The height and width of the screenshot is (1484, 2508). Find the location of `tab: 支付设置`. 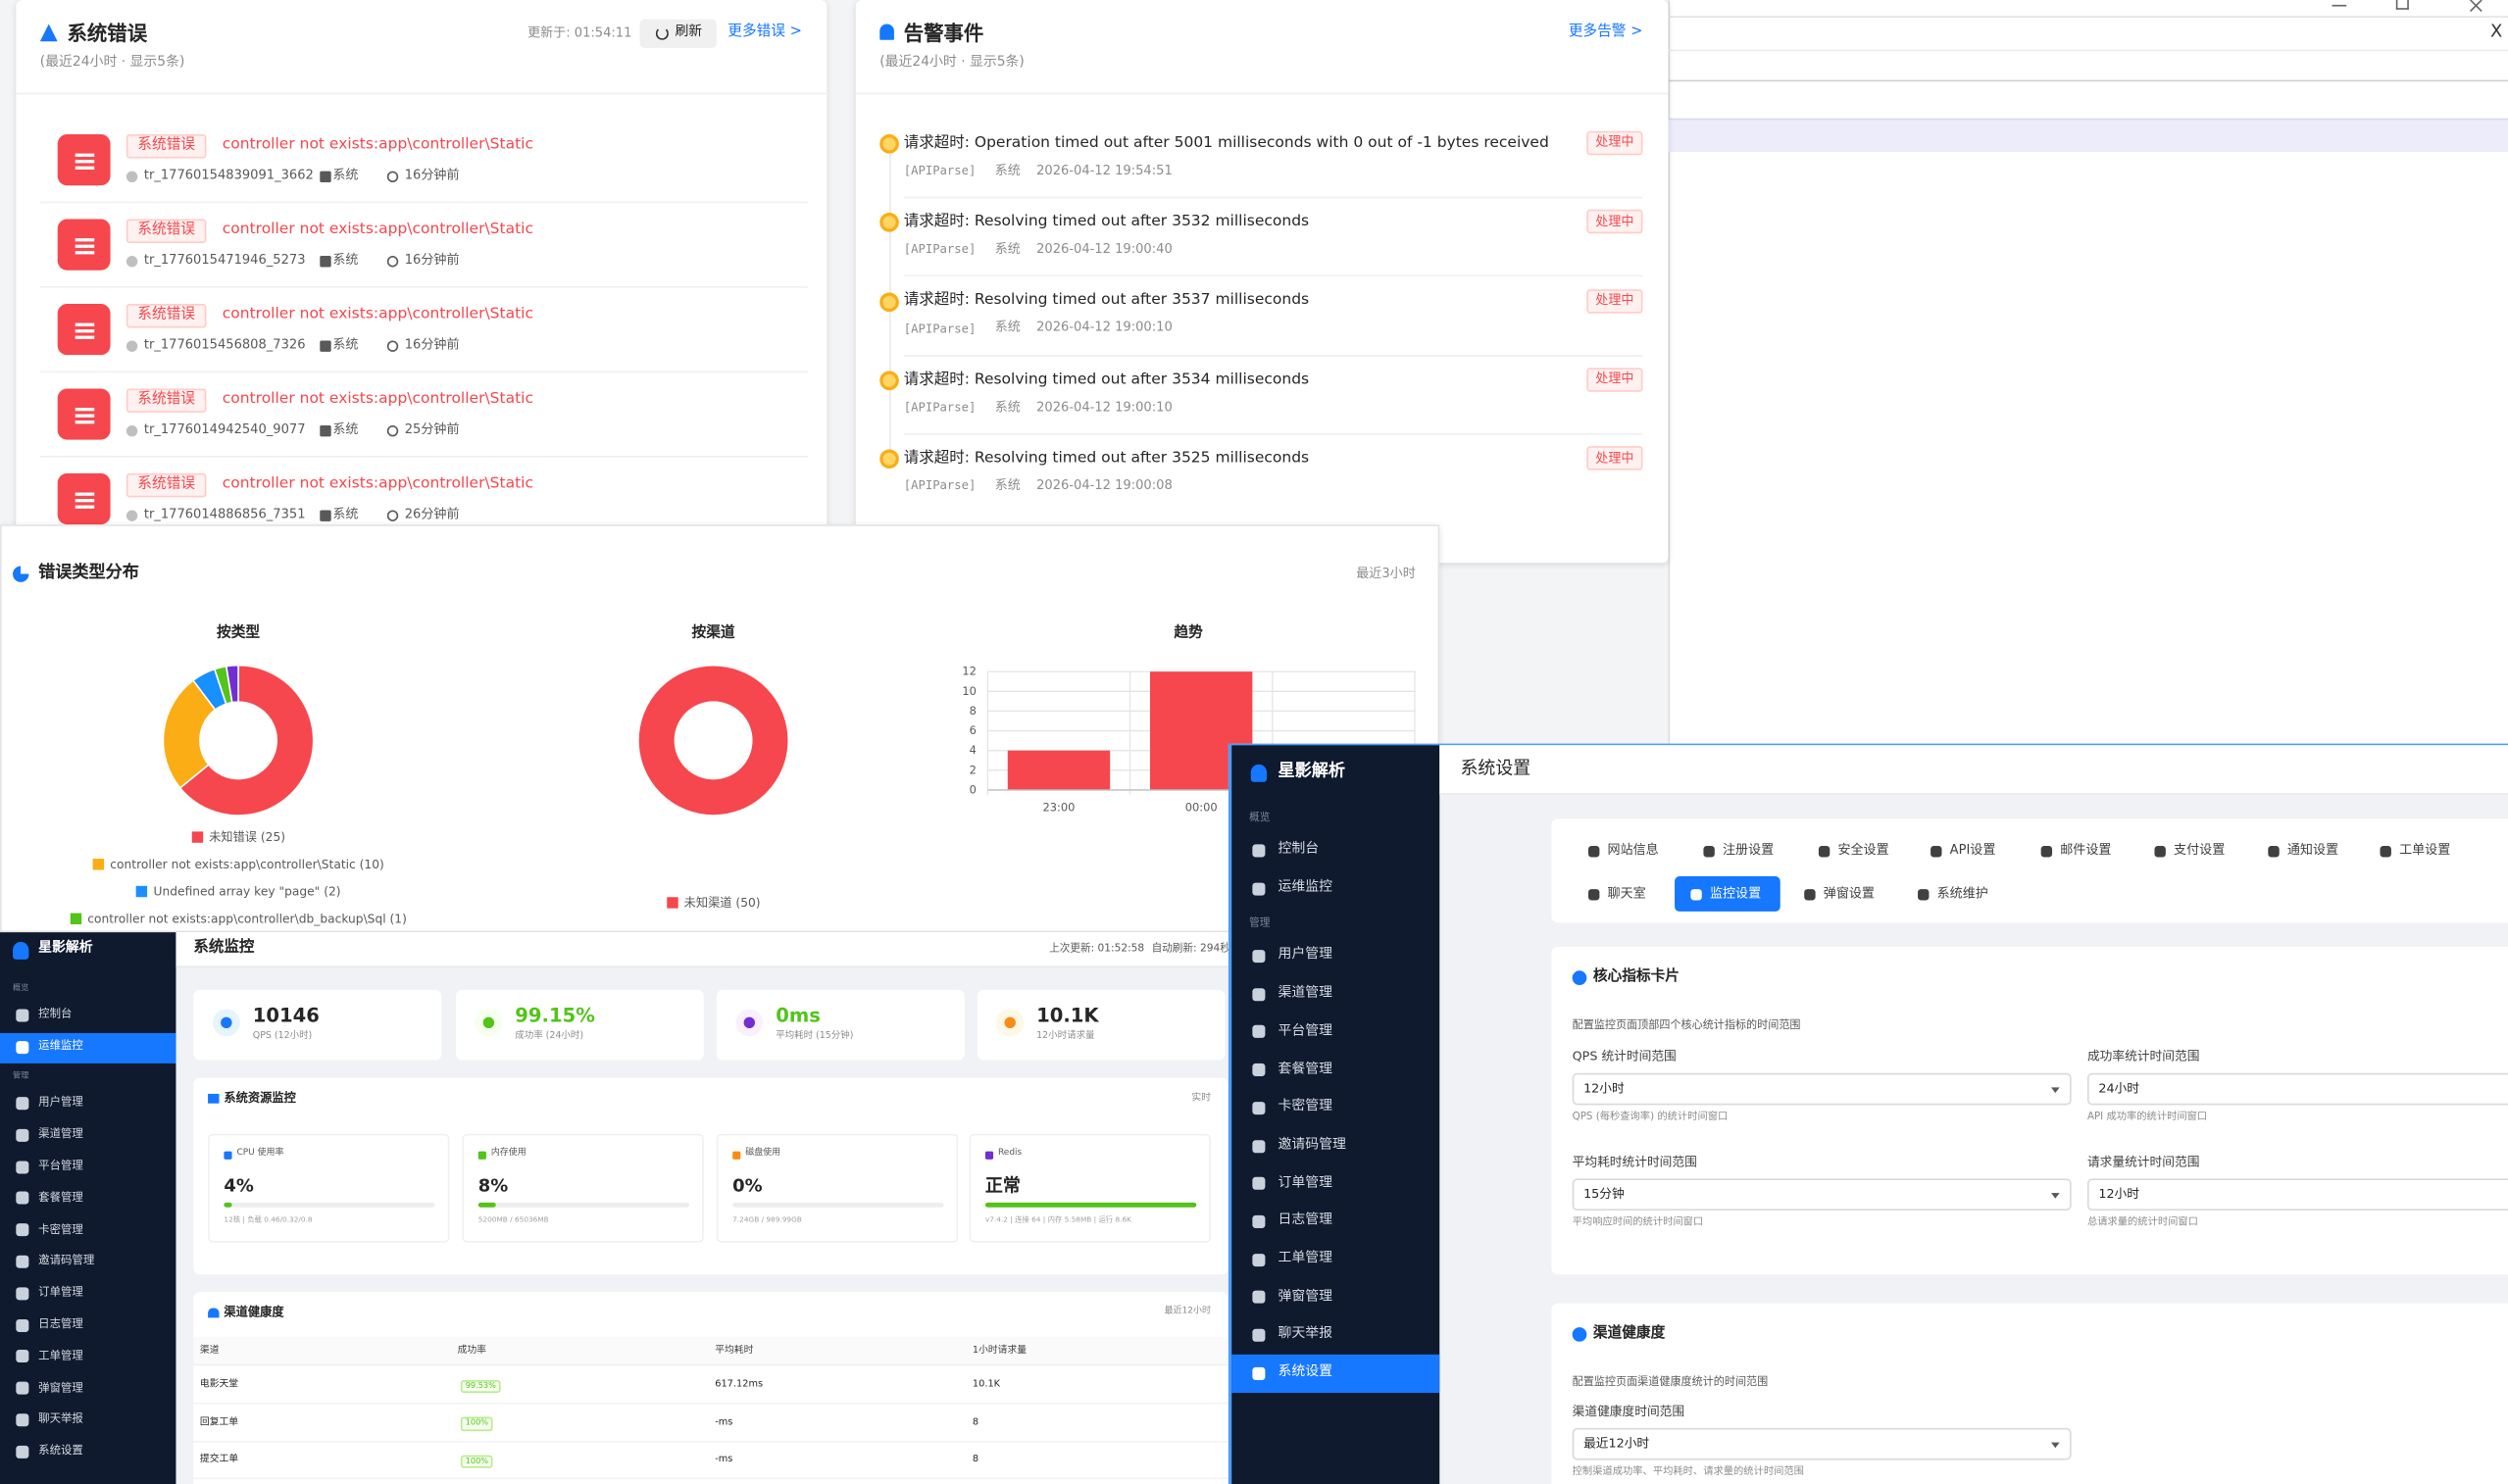

tab: 支付设置 is located at coordinates (2200, 850).